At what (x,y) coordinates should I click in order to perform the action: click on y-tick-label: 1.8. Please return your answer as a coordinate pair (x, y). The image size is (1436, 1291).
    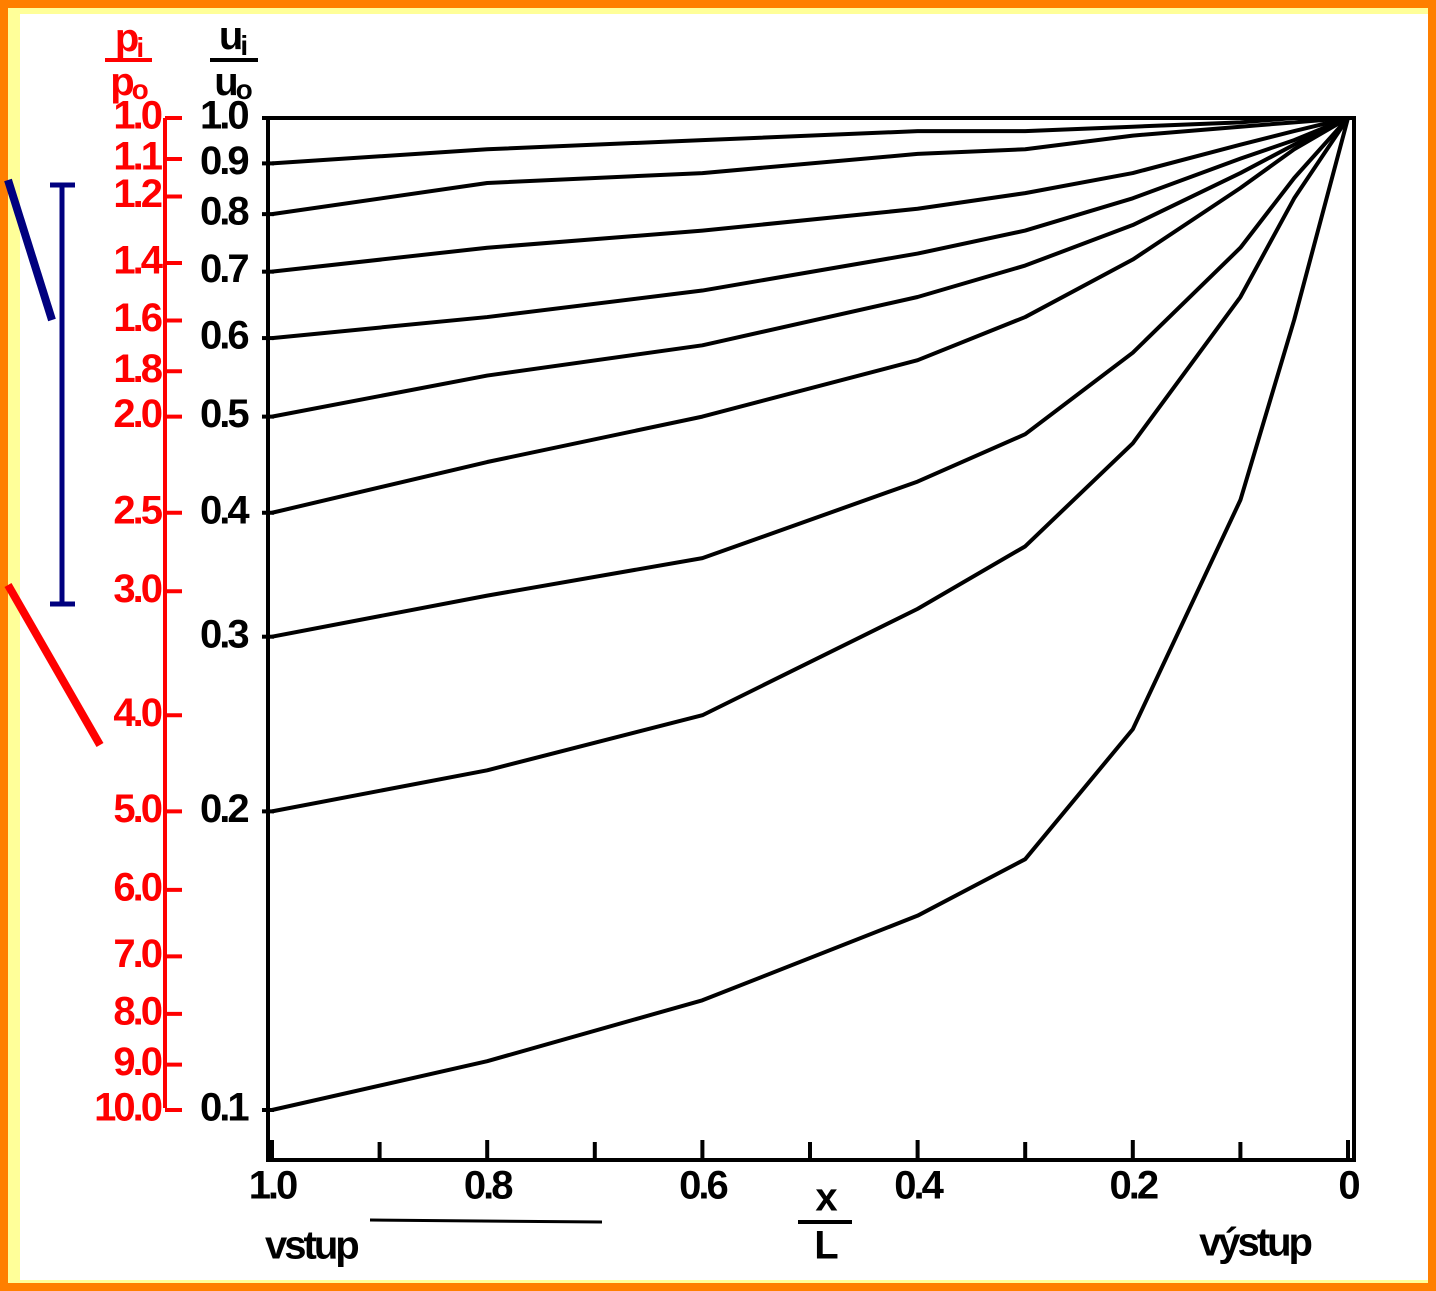
    Looking at the image, I should click on (137, 369).